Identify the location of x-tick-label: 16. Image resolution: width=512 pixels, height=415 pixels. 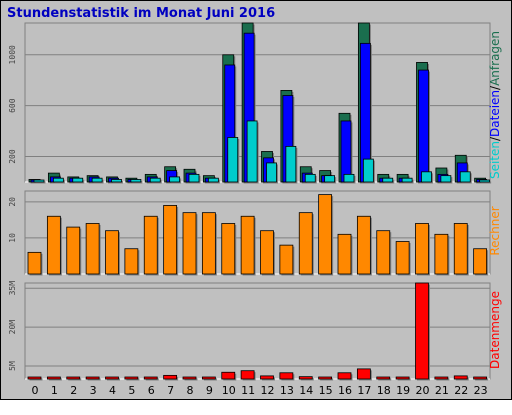
(345, 390).